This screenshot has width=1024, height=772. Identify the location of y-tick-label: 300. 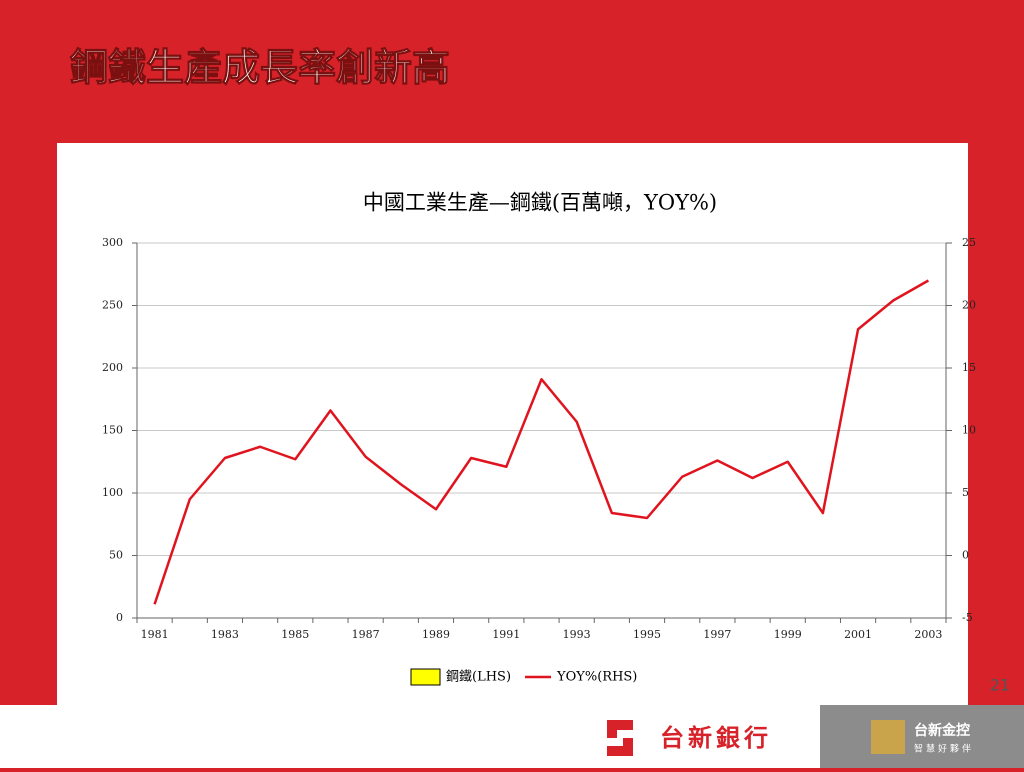
(112, 242).